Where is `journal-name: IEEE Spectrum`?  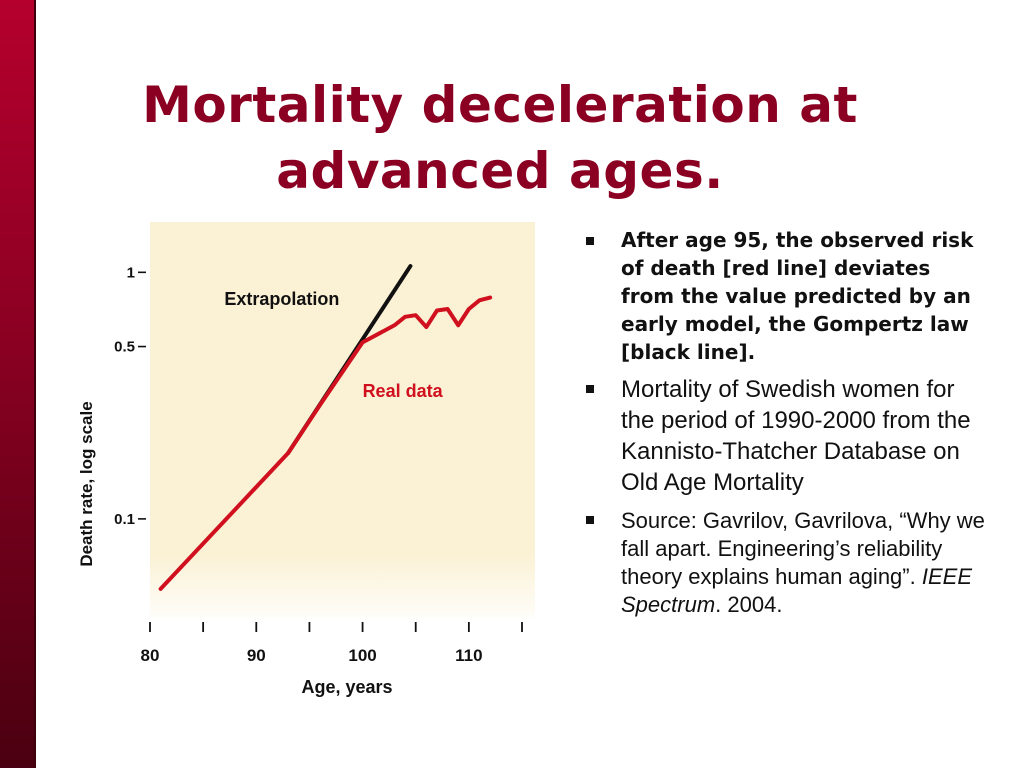 journal-name: IEEE Spectrum is located at coordinates (796, 590).